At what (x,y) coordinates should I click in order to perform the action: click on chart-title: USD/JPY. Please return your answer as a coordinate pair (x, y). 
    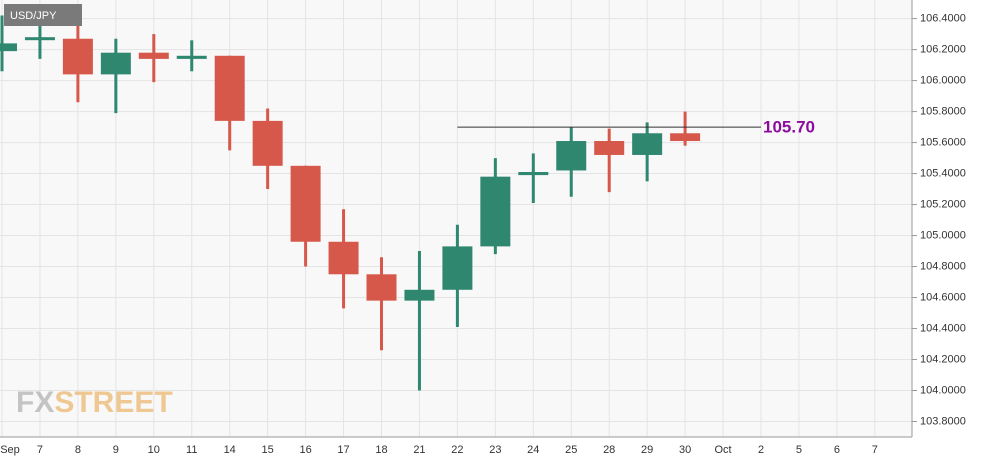
    Looking at the image, I should click on (33, 16).